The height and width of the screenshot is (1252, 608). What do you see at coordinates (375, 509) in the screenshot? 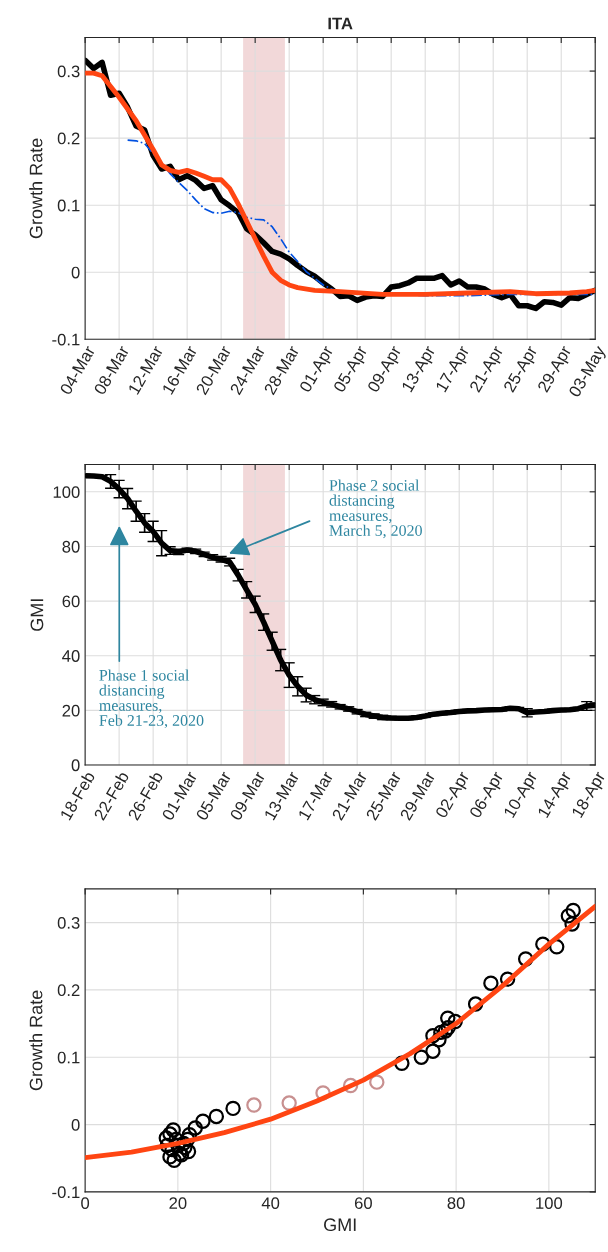
I see `annotation: Phase 2 social distancing measures, March 5, 2020` at bounding box center [375, 509].